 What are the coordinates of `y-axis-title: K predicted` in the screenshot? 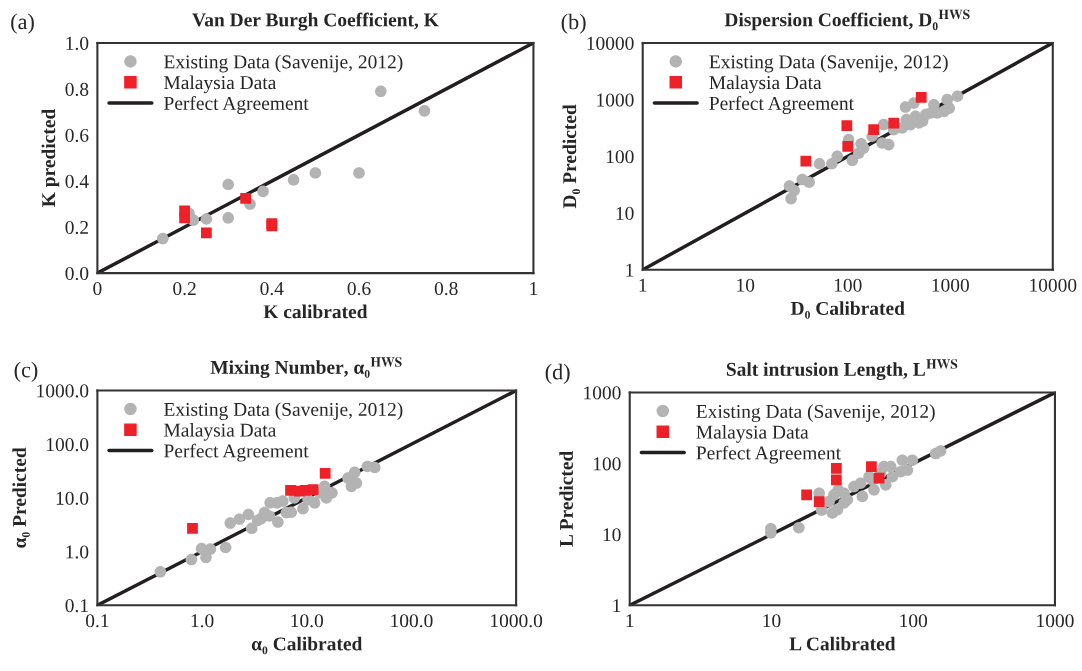 It's located at (50, 157).